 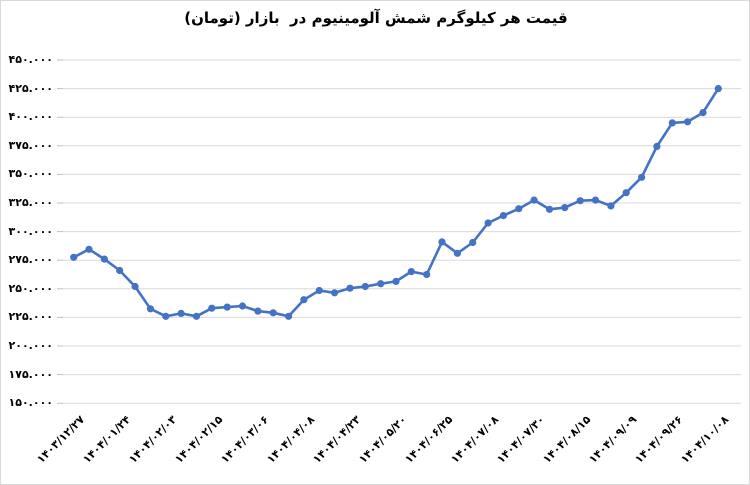 What do you see at coordinates (30, 59) in the screenshot?
I see `y-axis-label: ۴۵۰.۰۰۰` at bounding box center [30, 59].